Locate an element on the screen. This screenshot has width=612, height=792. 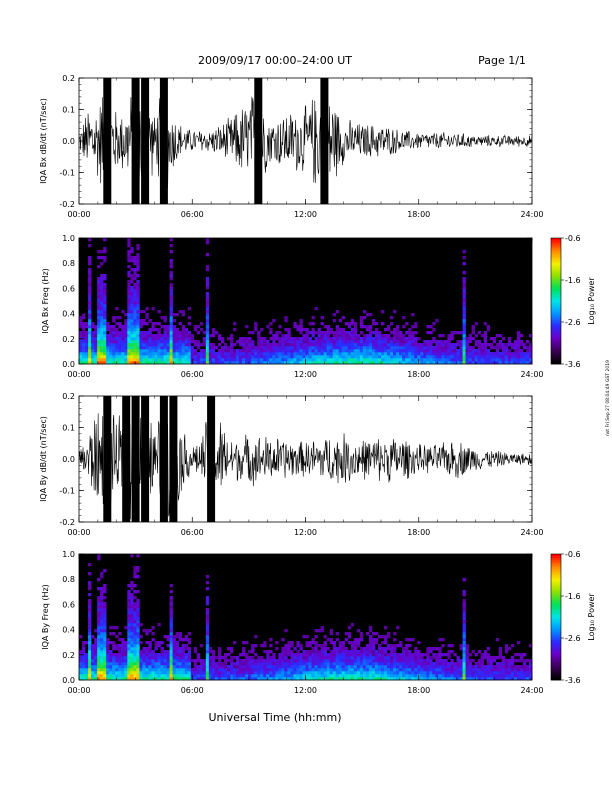
saturated-burst is located at coordinates (145, 459).